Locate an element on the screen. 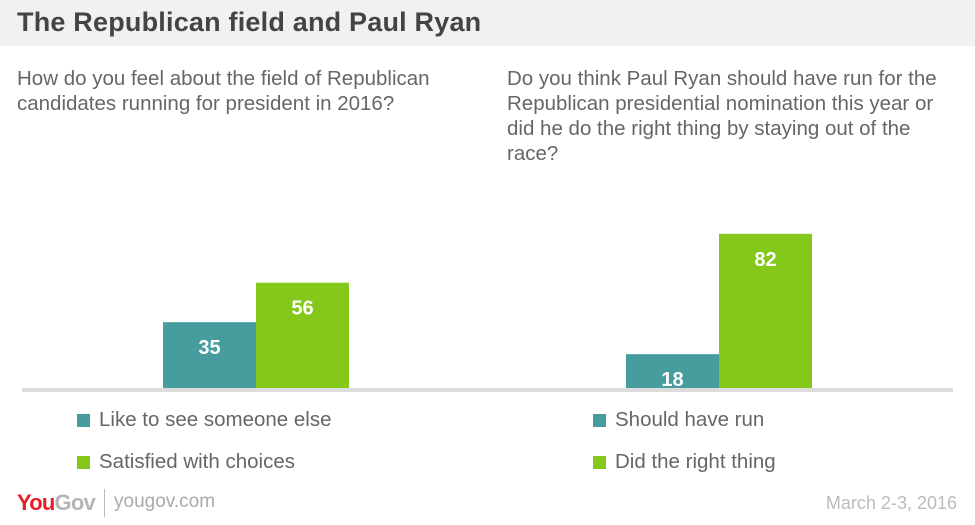  data-label-satisfied-with-choices: 56 is located at coordinates (302, 309).